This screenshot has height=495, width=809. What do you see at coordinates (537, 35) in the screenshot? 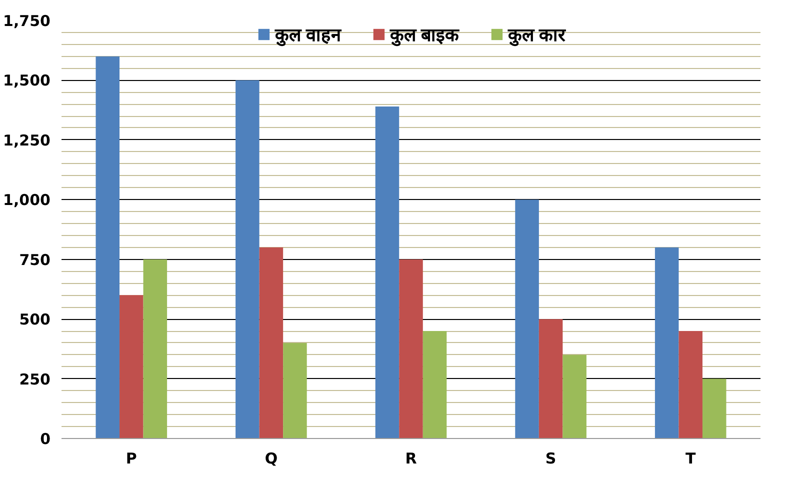
I see `legend-label: कुल कार` at bounding box center [537, 35].